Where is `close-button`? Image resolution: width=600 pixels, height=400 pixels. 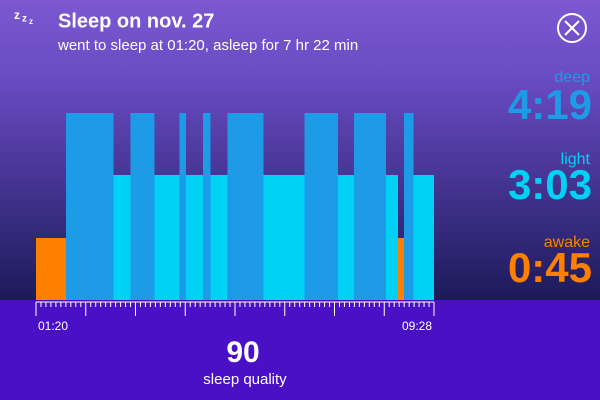
close-button is located at coordinates (572, 28).